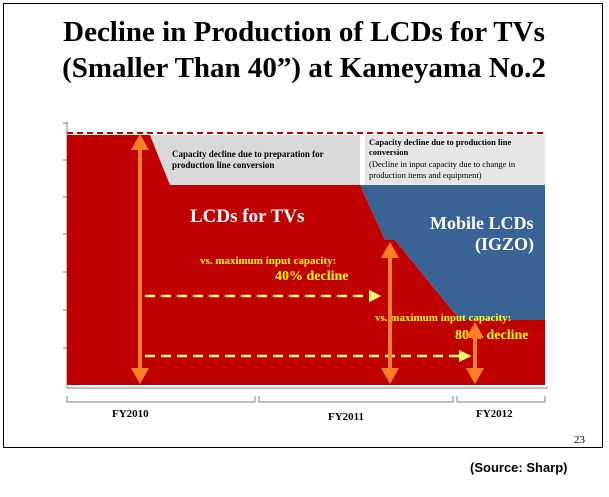 This screenshot has height=497, width=609. What do you see at coordinates (482, 223) in the screenshot?
I see `series-label-mobile-line1: Mobile LCDs` at bounding box center [482, 223].